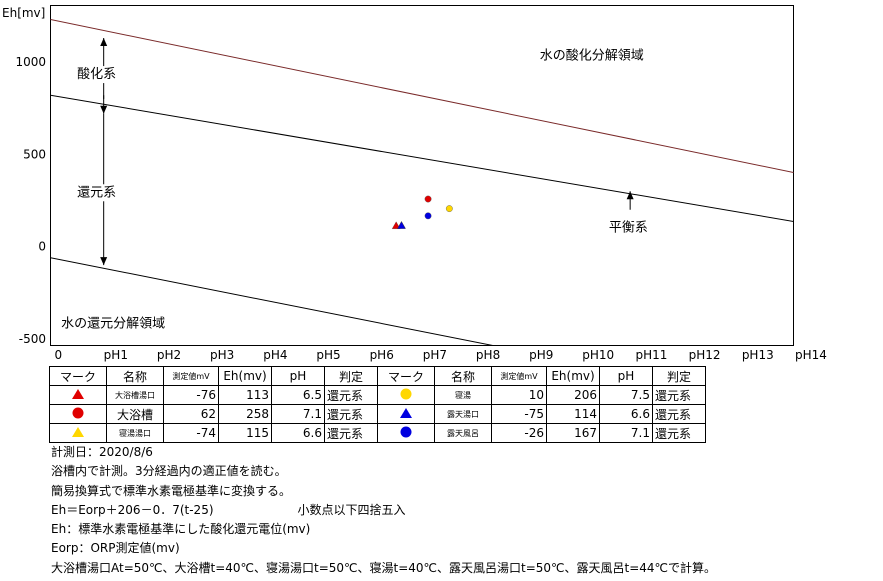 Image resolution: width=883 pixels, height=581 pixels. I want to click on x-tick-label: 0, so click(59, 355).